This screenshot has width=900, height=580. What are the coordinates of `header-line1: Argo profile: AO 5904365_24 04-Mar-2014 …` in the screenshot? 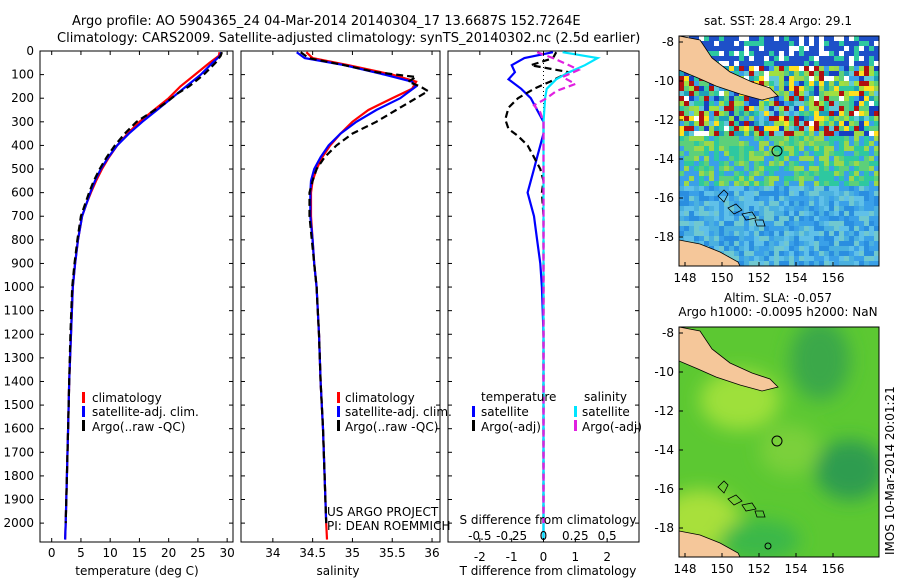 It's located at (326, 21).